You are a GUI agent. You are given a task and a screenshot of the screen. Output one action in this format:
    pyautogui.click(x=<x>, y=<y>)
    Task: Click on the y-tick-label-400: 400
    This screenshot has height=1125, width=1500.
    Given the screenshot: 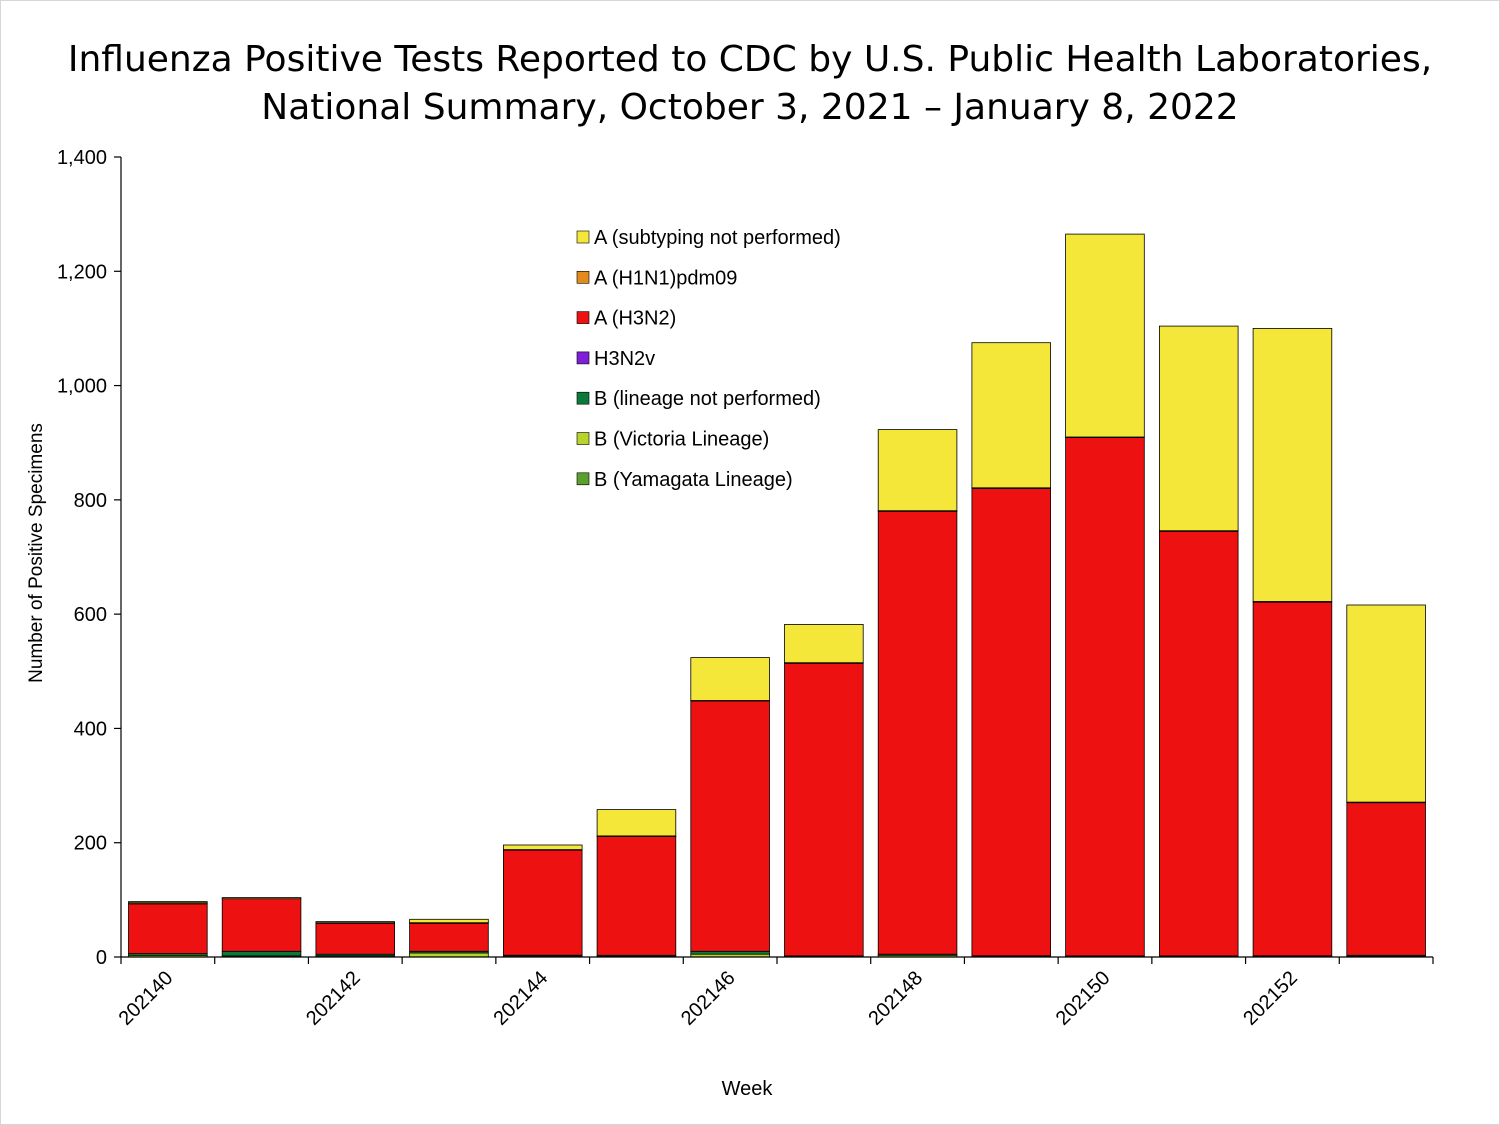 What is the action you would take?
    pyautogui.click(x=90, y=729)
    